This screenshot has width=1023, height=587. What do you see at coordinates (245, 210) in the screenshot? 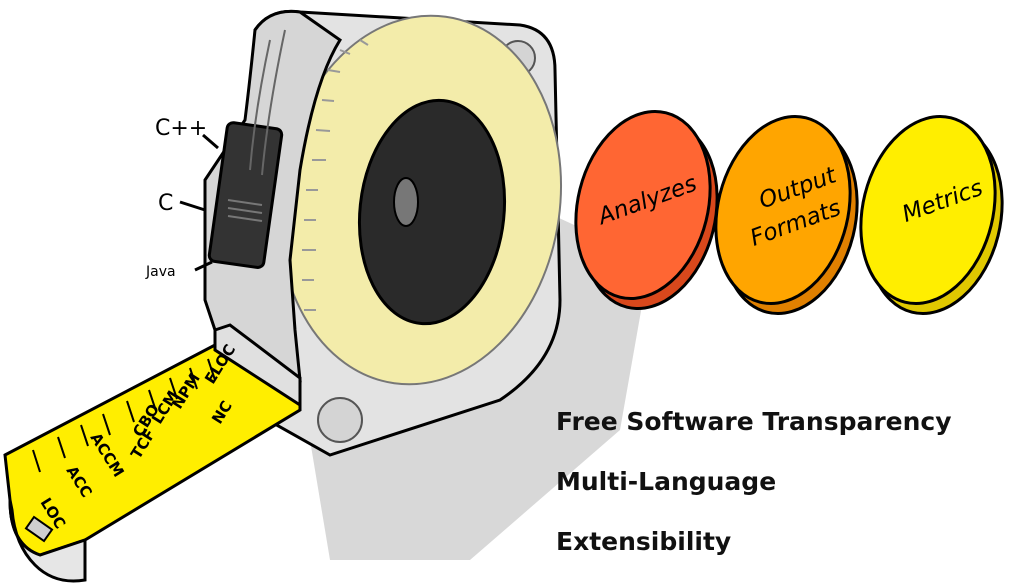
I see `lock-slide-ridges` at bounding box center [245, 210].